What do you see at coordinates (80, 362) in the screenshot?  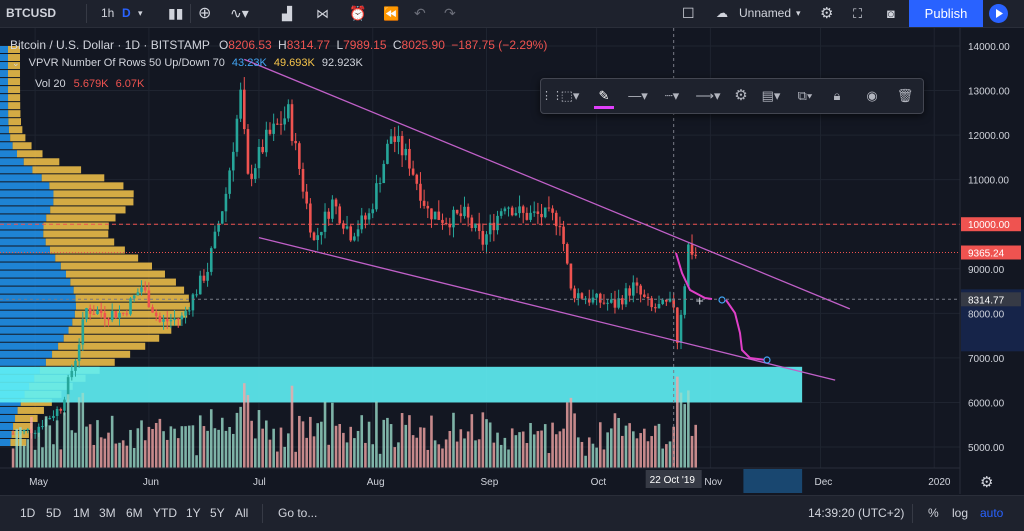 I see `vpvr-bar-down` at bounding box center [80, 362].